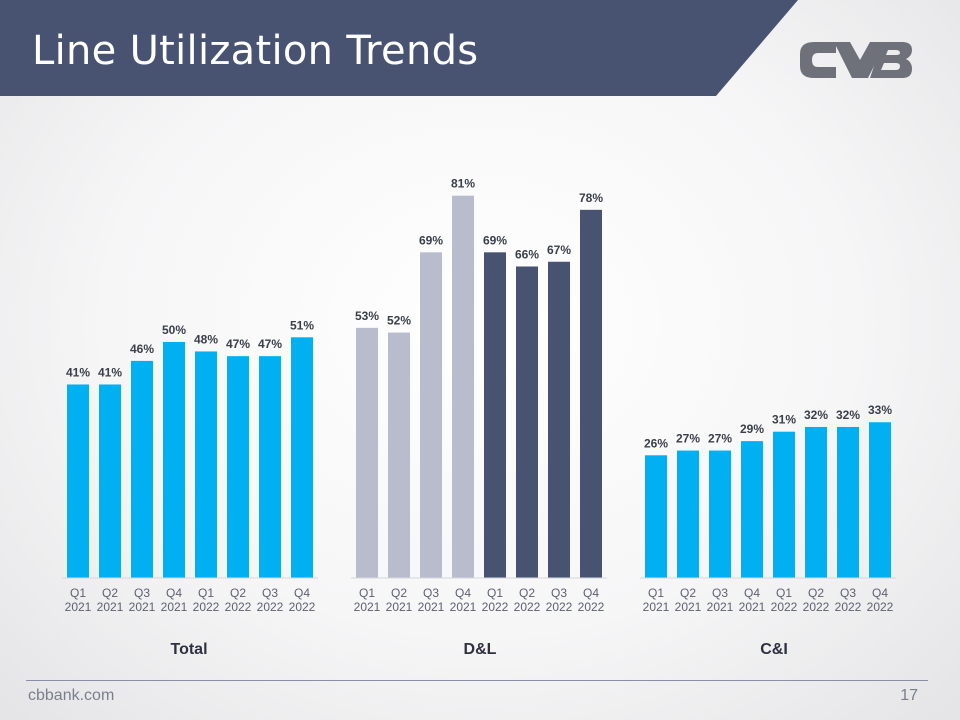  I want to click on total-data-label-5: 48%, so click(206, 339).